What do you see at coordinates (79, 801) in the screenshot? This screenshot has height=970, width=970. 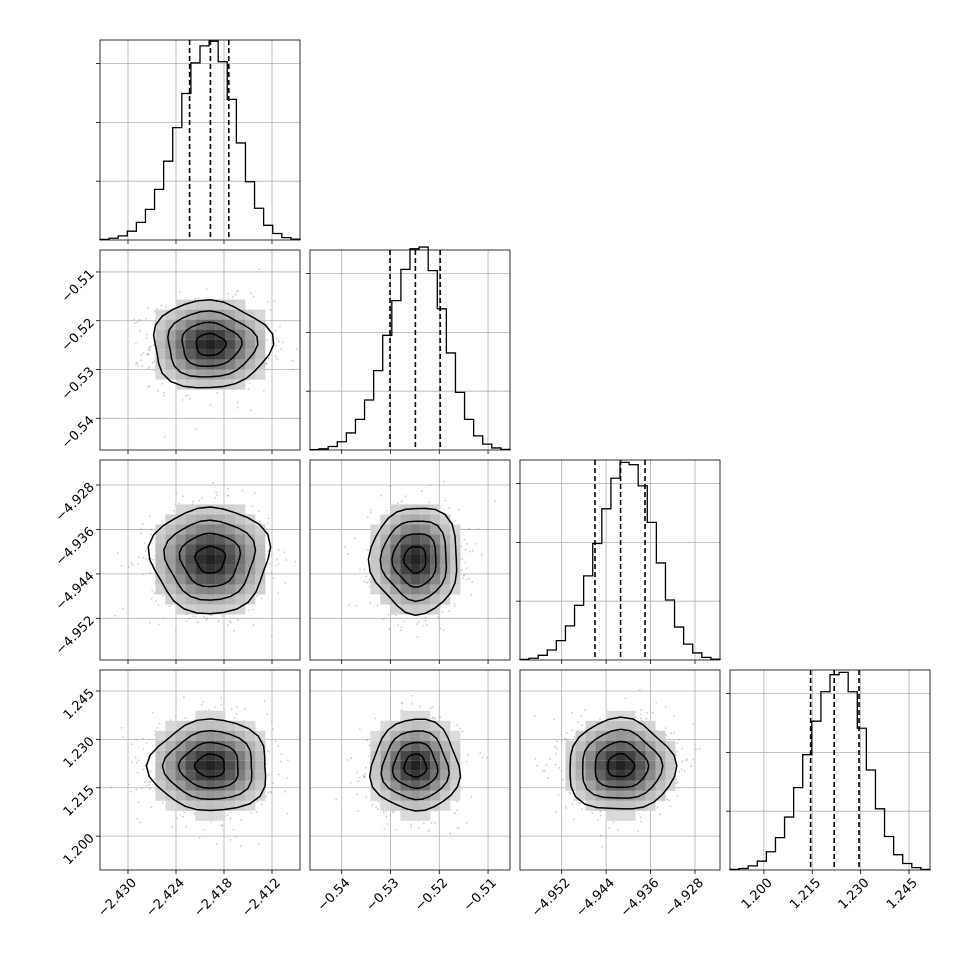 I see `ytick-label-3-1: 1.215` at bounding box center [79, 801].